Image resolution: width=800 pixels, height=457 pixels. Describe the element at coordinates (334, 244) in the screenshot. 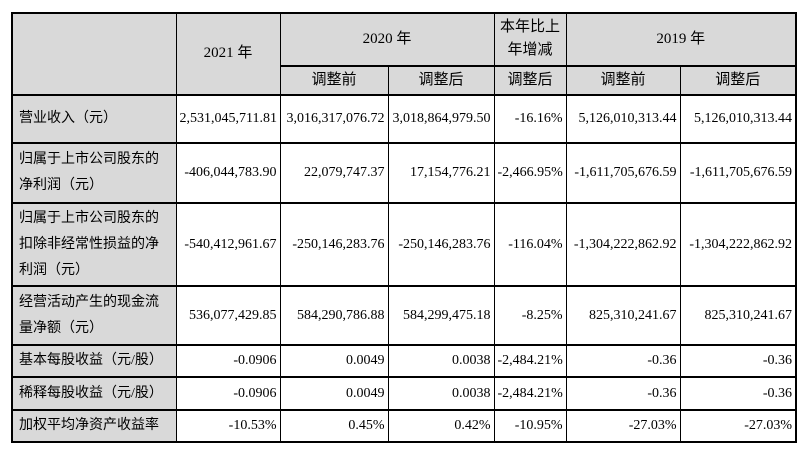

I see `cell-2020-before: -250,146,283.76` at that location.